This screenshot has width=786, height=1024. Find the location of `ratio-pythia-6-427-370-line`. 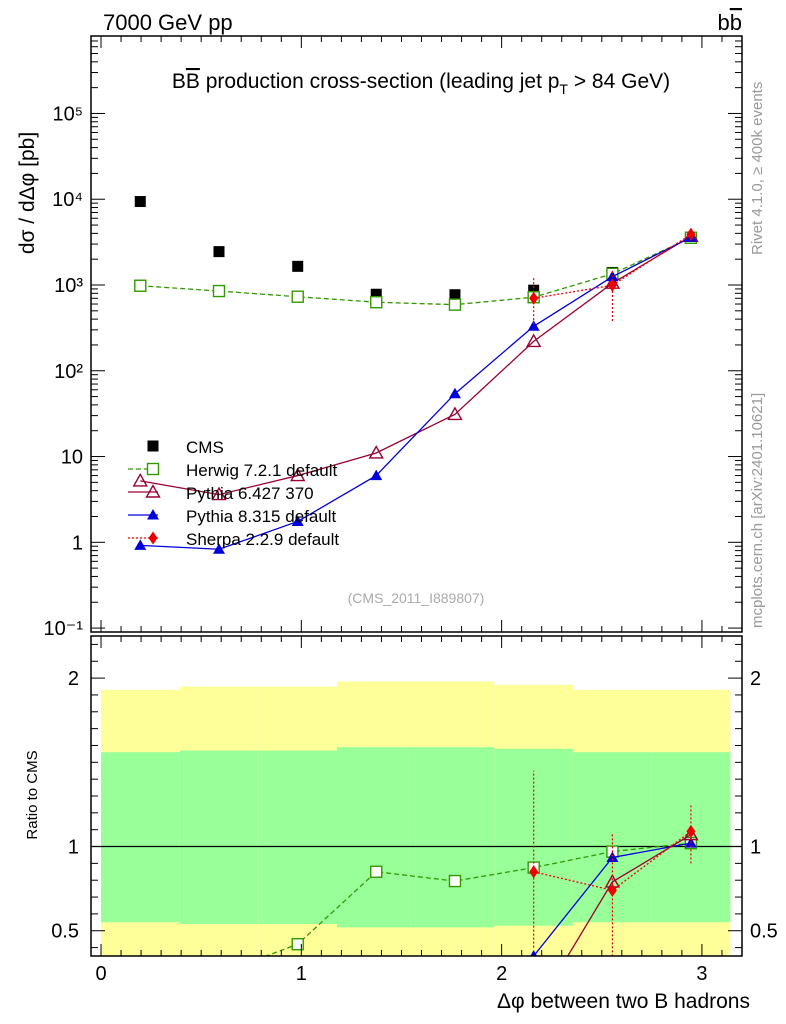

ratio-pythia-6-427-370-line is located at coordinates (629, 895).